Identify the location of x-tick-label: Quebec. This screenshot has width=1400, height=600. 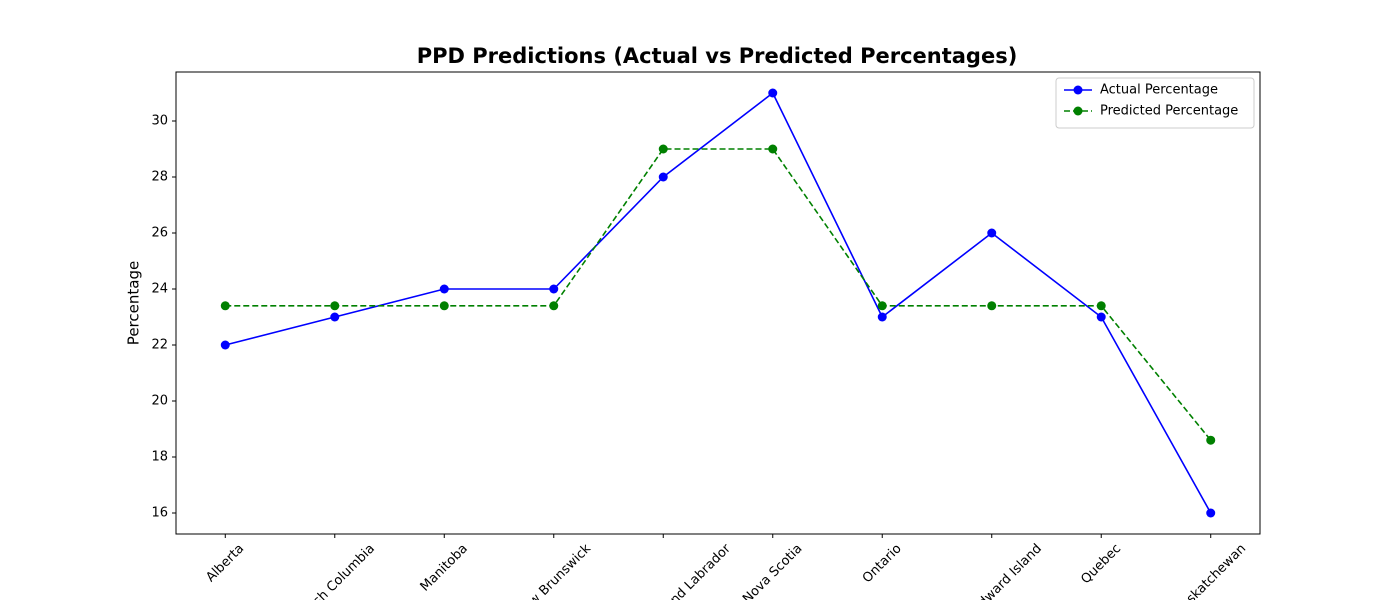
(1101, 564).